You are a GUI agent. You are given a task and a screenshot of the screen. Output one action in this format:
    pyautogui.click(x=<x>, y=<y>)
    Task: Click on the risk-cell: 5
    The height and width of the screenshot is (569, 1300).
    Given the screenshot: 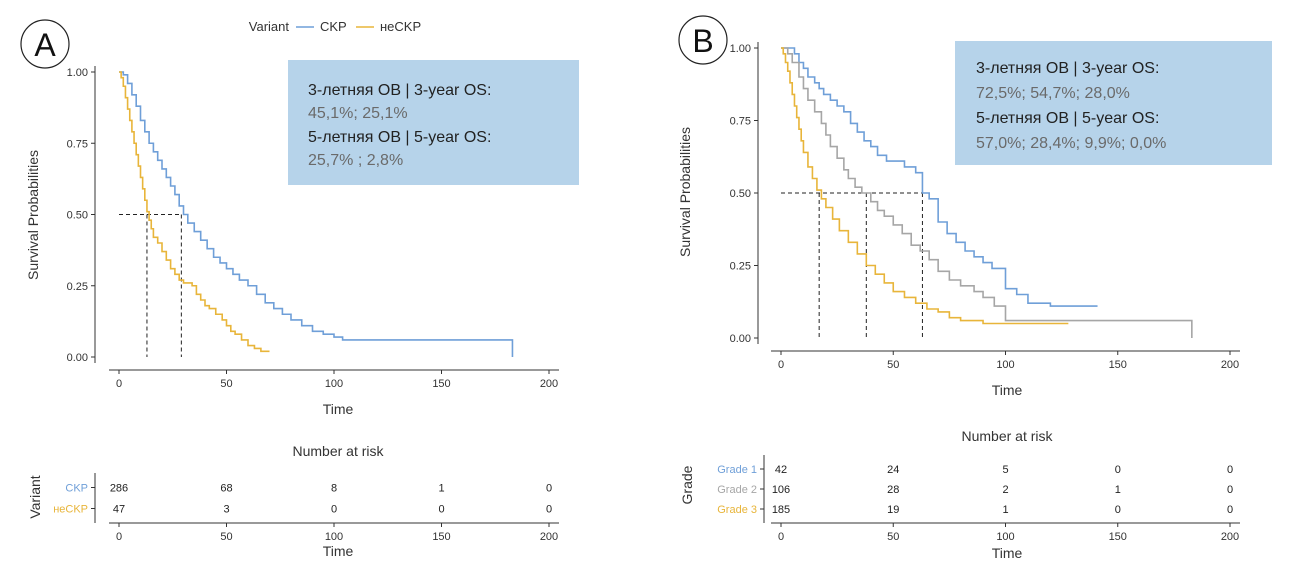 What is the action you would take?
    pyautogui.click(x=1005, y=470)
    